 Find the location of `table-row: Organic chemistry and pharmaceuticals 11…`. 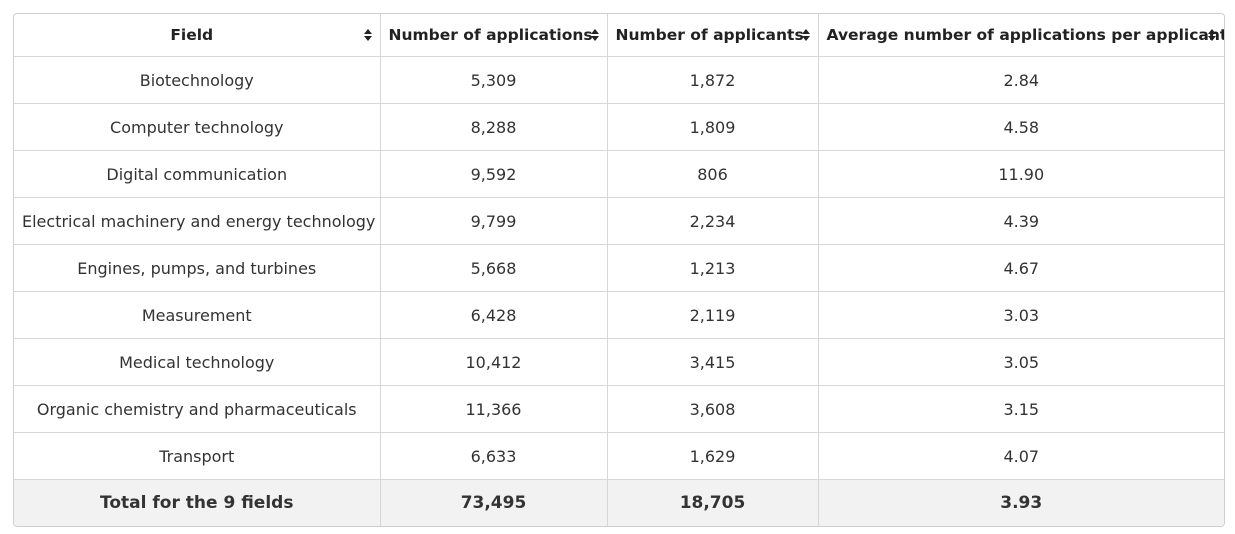

table-row: Organic chemistry and pharmaceuticals 11… is located at coordinates (619, 409).